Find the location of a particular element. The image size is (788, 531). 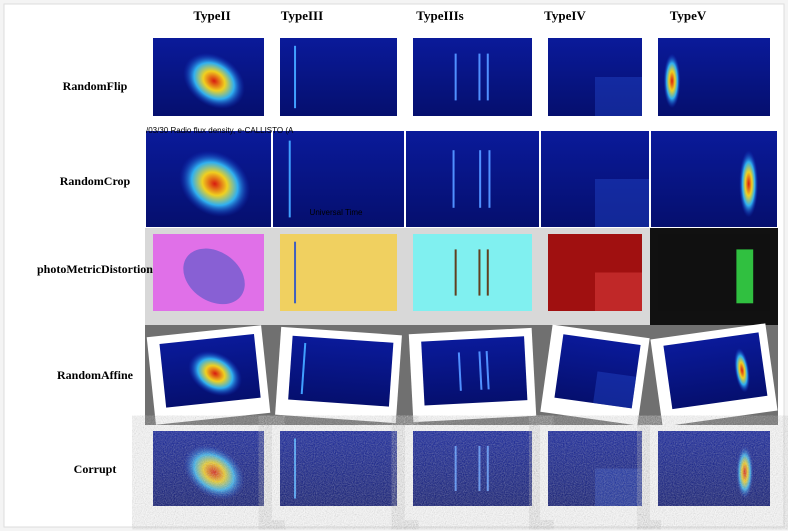

row-label: RandomCrop is located at coordinates (95, 181).